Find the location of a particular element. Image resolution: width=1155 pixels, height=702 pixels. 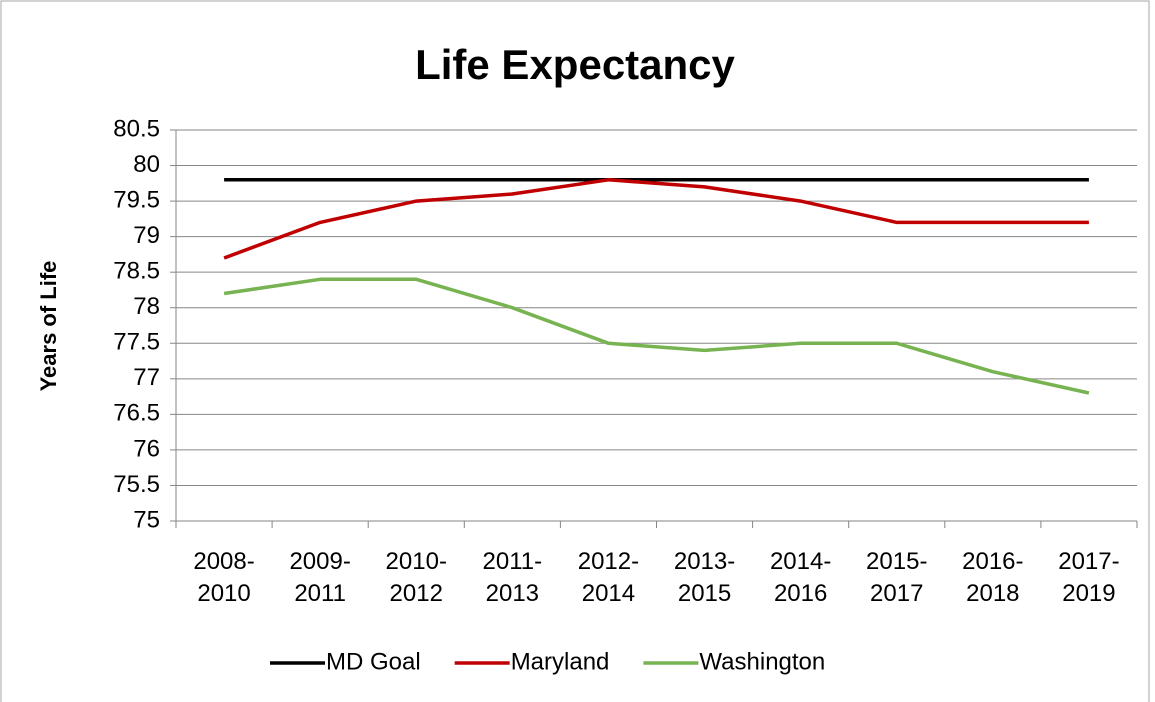

x-tick-label: 2014-2016 is located at coordinates (800, 577).